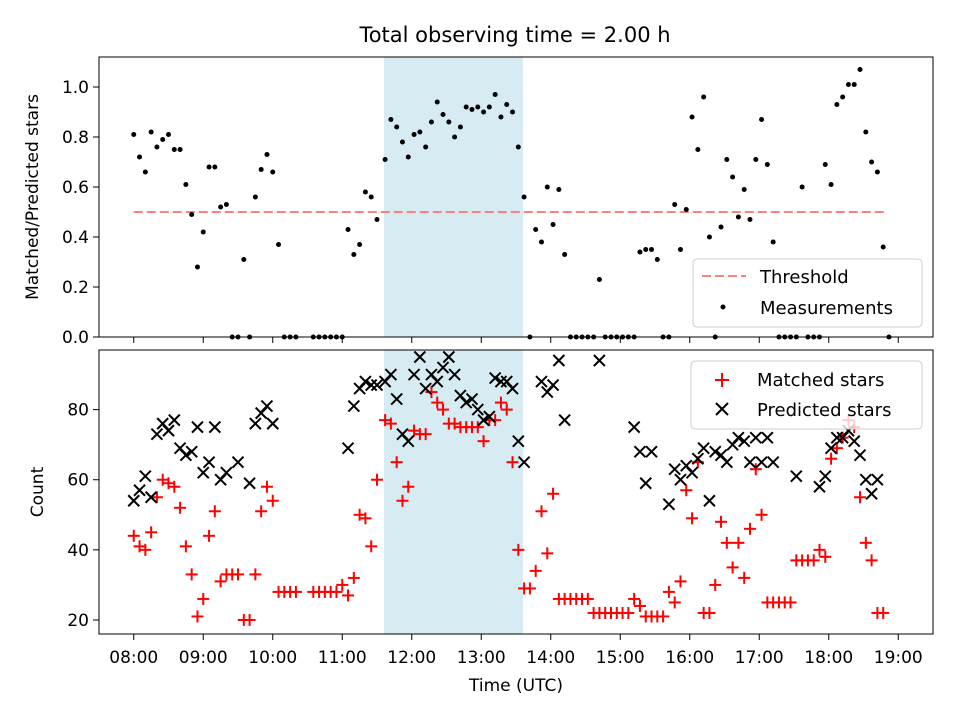 Image resolution: width=960 pixels, height=720 pixels. What do you see at coordinates (516, 340) in the screenshot?
I see `top-x-ticks` at bounding box center [516, 340].